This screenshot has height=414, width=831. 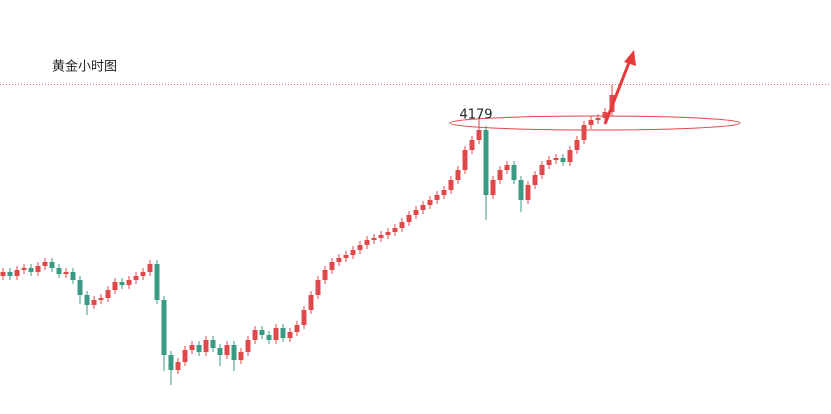 I want to click on chart-title: 黄金小时图, so click(x=84, y=67).